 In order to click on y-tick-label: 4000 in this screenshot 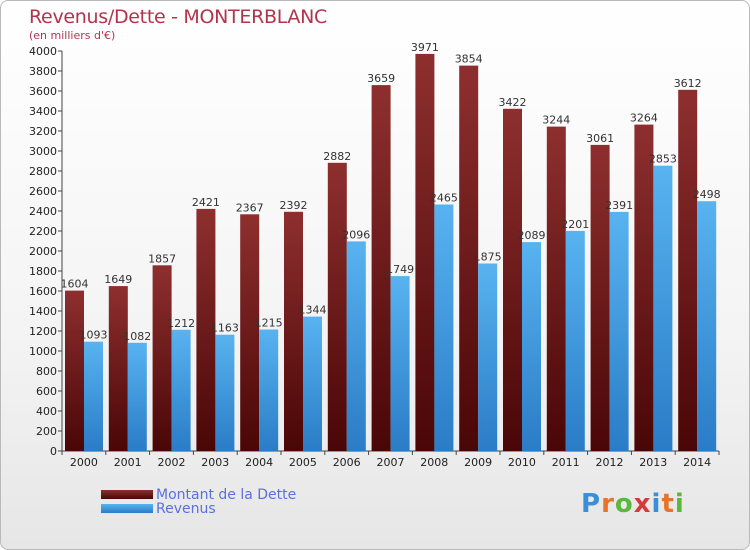, I will do `click(43, 51)`.